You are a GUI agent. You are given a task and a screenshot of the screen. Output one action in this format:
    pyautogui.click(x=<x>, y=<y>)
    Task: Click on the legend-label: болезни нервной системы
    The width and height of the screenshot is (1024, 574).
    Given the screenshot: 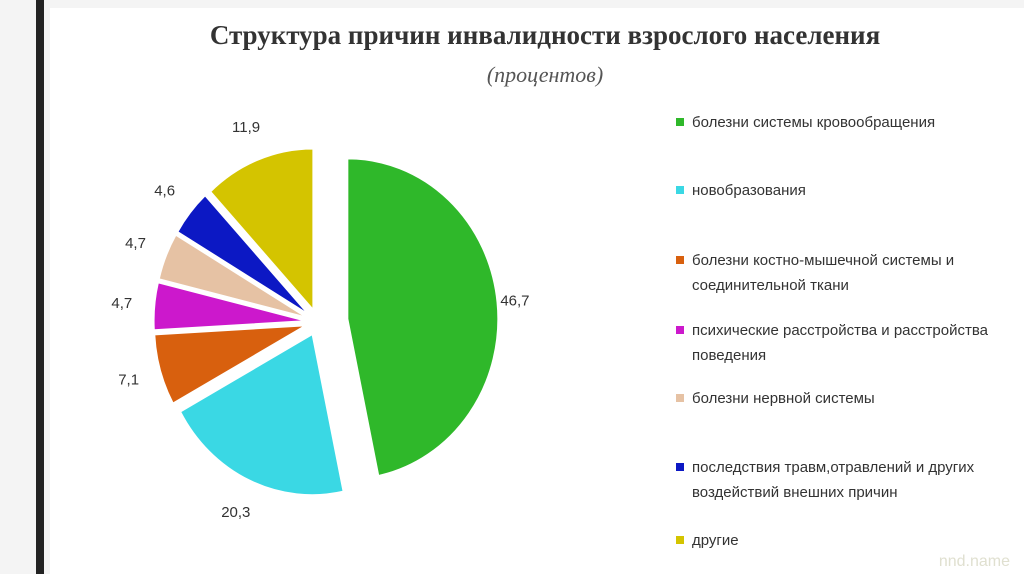 What is the action you would take?
    pyautogui.click(x=783, y=398)
    